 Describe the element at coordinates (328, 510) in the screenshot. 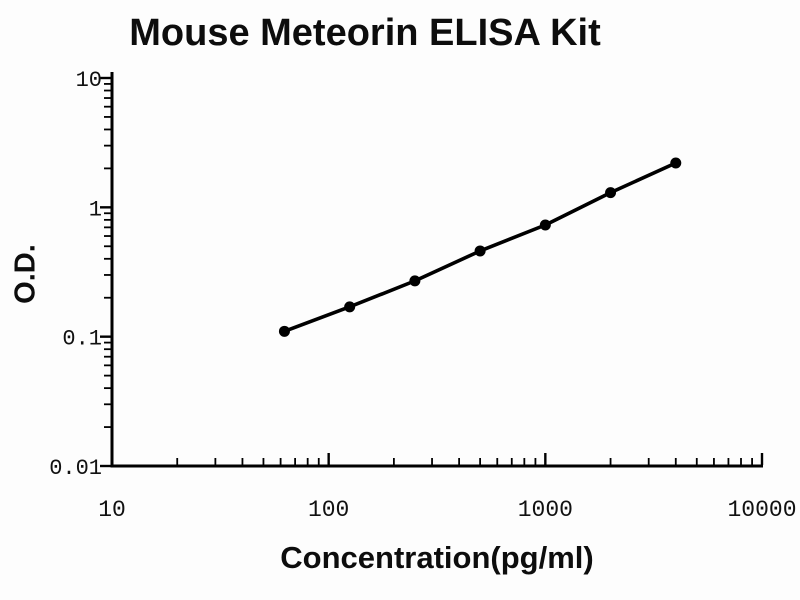

I see `x-tick-label: 100` at that location.